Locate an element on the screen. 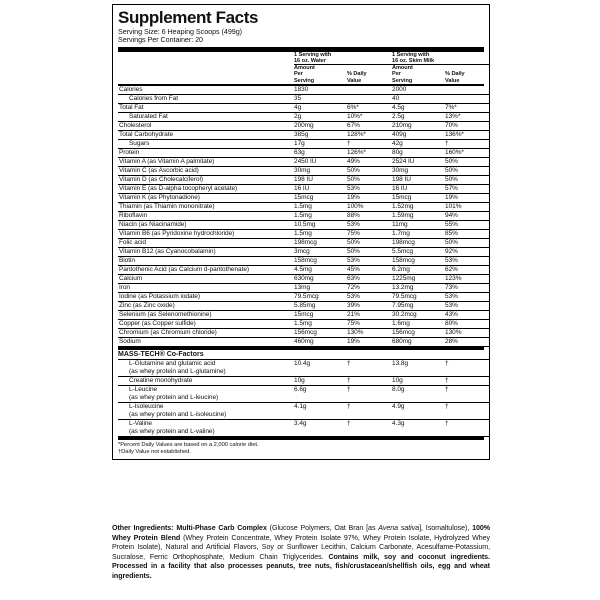  nutrient-name: Niacin (as Niacinamide) is located at coordinates (206, 225).